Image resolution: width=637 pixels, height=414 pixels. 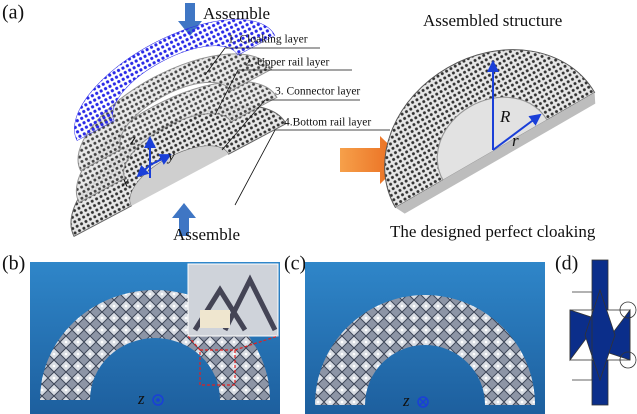 What do you see at coordinates (287, 63) in the screenshot?
I see `layer-label: 2. Upper rail layer` at bounding box center [287, 63].